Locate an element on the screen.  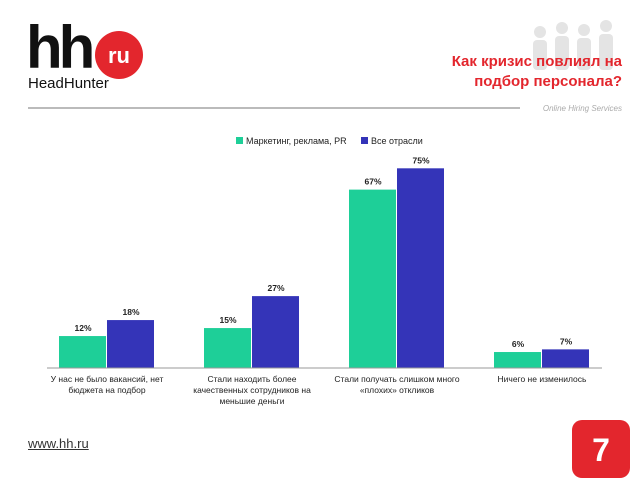
page-badge is located at coordinates (601, 449).